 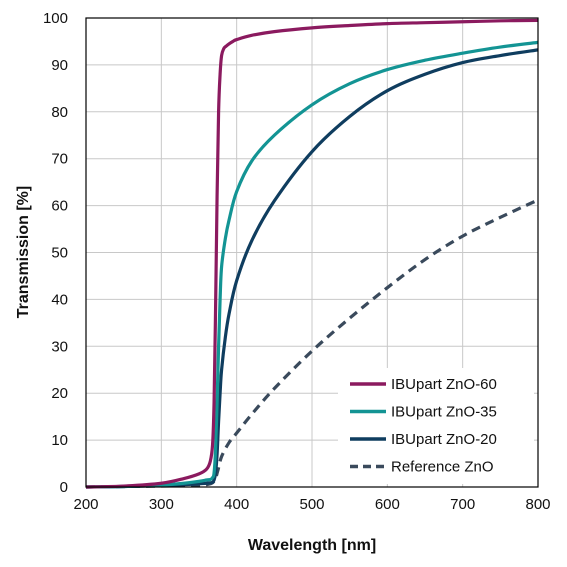 What do you see at coordinates (59, 440) in the screenshot?
I see `y-tick-label: 10` at bounding box center [59, 440].